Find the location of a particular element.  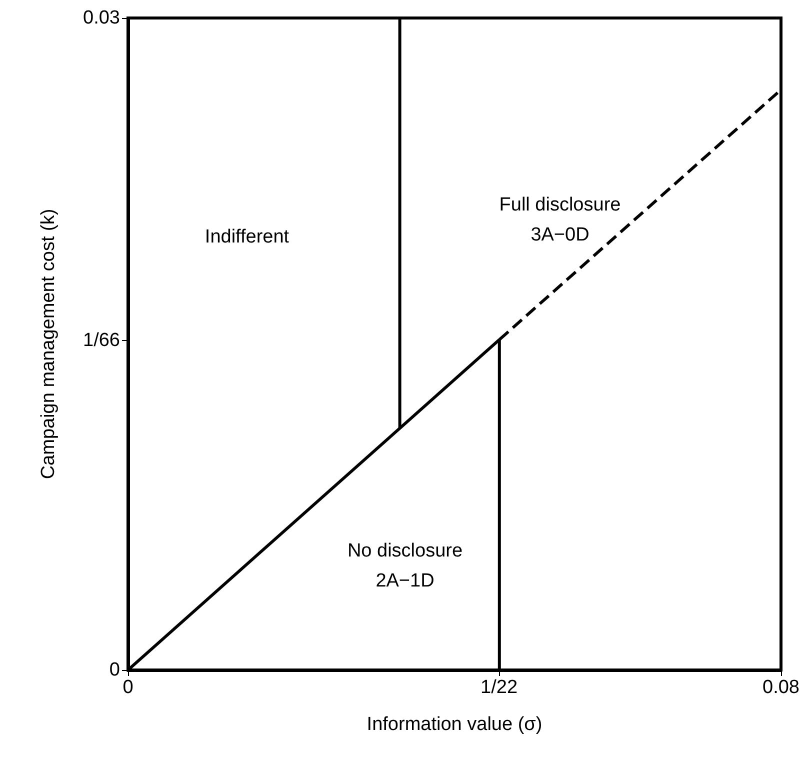

x-tick-label: 0.08 is located at coordinates (781, 687).